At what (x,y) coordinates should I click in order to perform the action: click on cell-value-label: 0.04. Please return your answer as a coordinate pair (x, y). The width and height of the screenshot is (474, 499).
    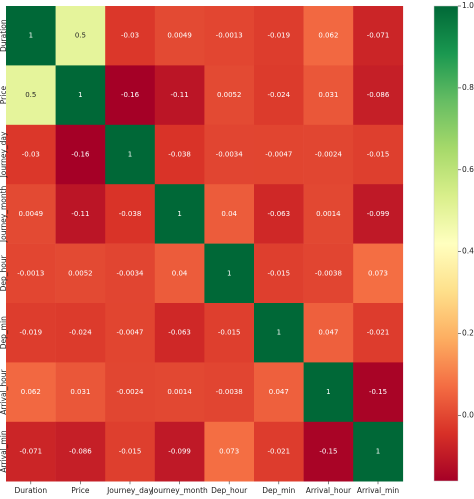
    Looking at the image, I should click on (229, 214).